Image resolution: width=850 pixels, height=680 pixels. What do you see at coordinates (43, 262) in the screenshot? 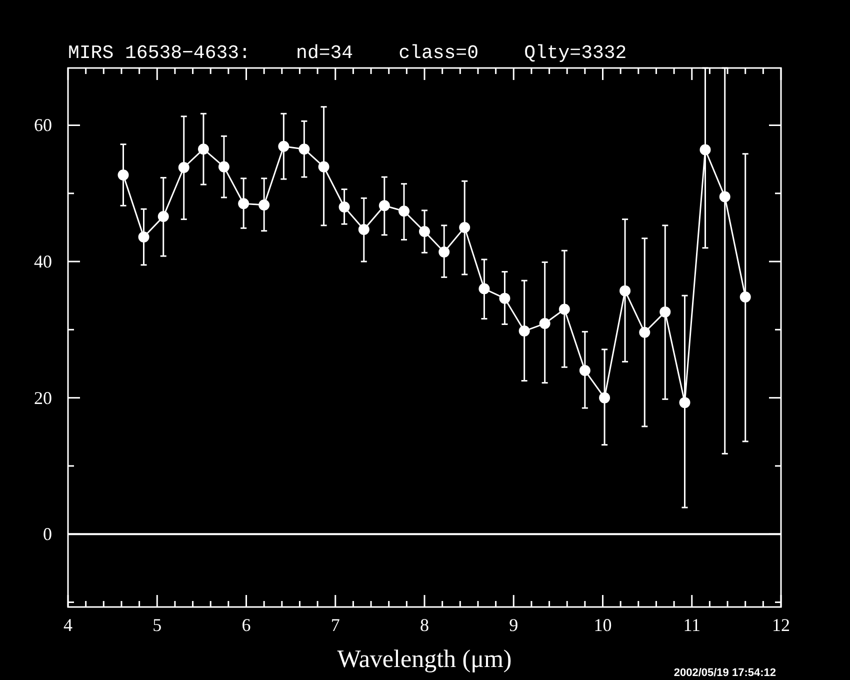
I see `y-tick-label: 40` at bounding box center [43, 262].